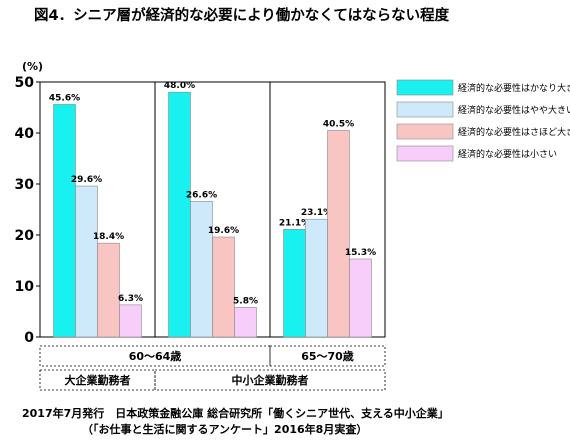  Describe the element at coordinates (514, 110) in the screenshot. I see `legend-label: 経済的な必要性はやや大きい` at that location.